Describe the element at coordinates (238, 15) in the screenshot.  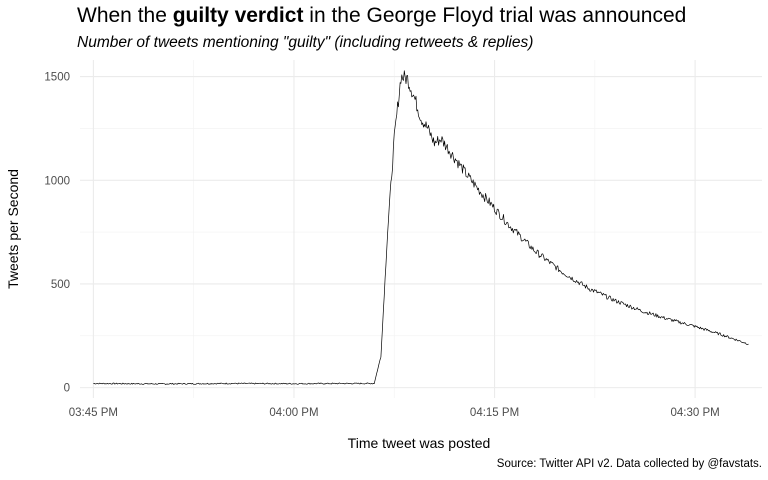
I see `title-bold: guilty verdict` at that location.